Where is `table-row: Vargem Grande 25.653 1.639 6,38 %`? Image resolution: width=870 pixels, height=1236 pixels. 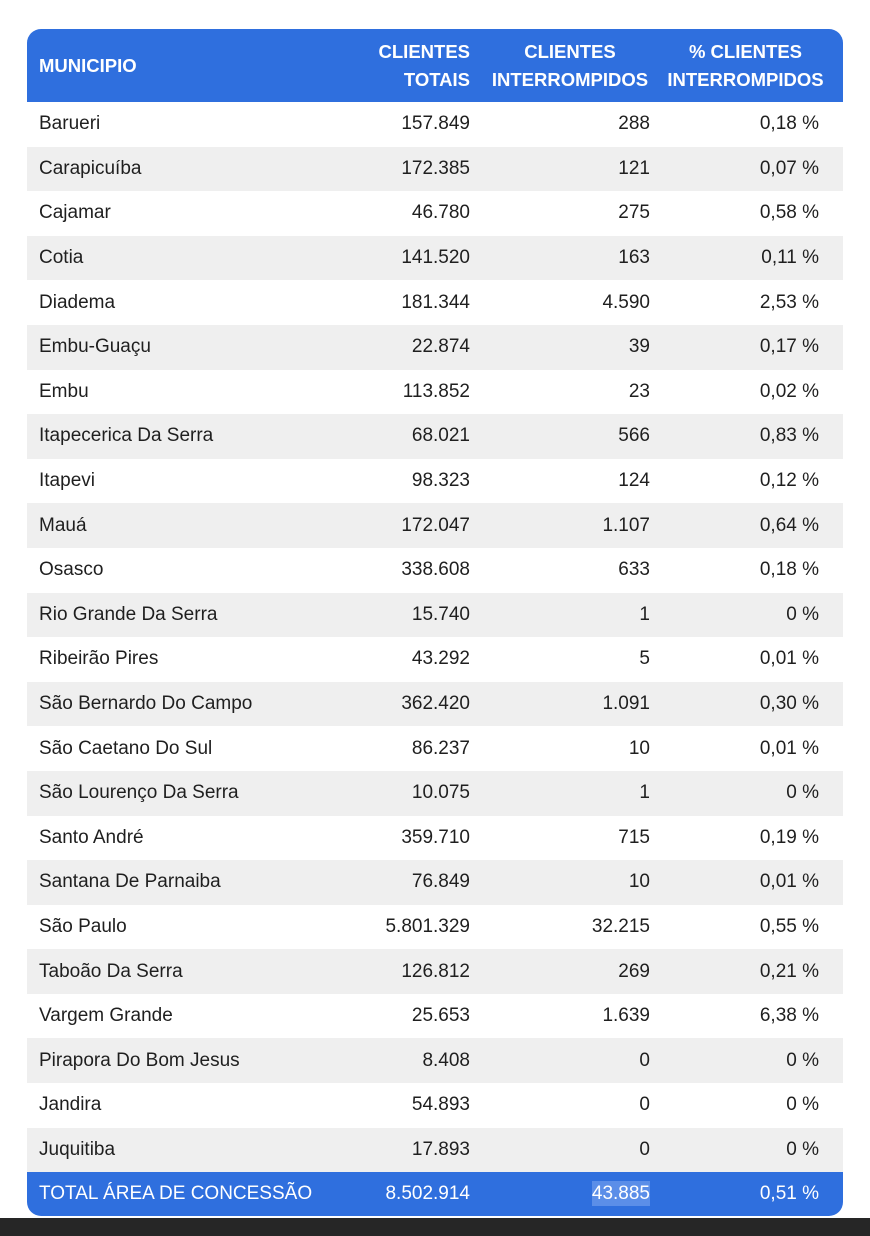 table-row: Vargem Grande 25.653 1.639 6,38 % is located at coordinates (435, 1016).